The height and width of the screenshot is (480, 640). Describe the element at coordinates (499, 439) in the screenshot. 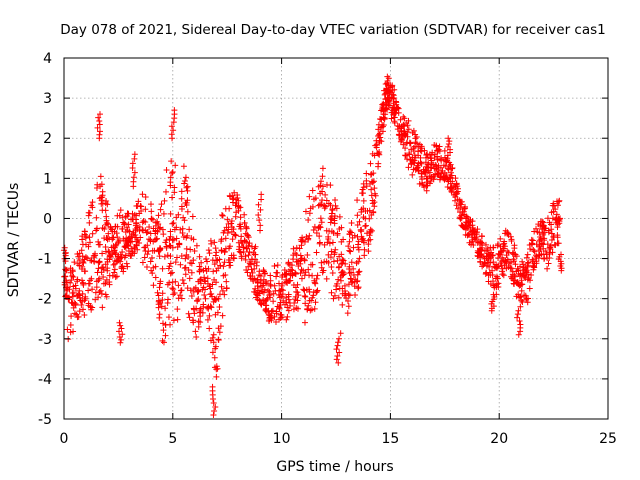

I see `x-tick-label: 20` at that location.